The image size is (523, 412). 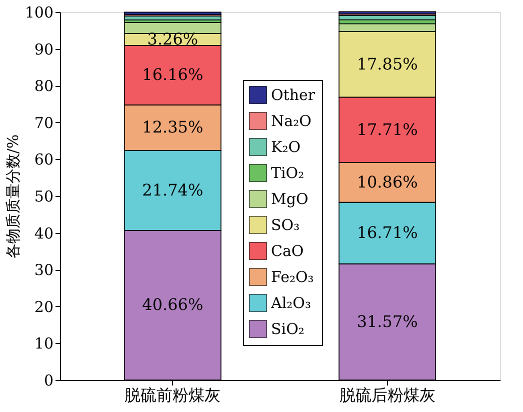 I want to click on y-axis-title: 各物质质量分数/%, so click(x=13, y=196).